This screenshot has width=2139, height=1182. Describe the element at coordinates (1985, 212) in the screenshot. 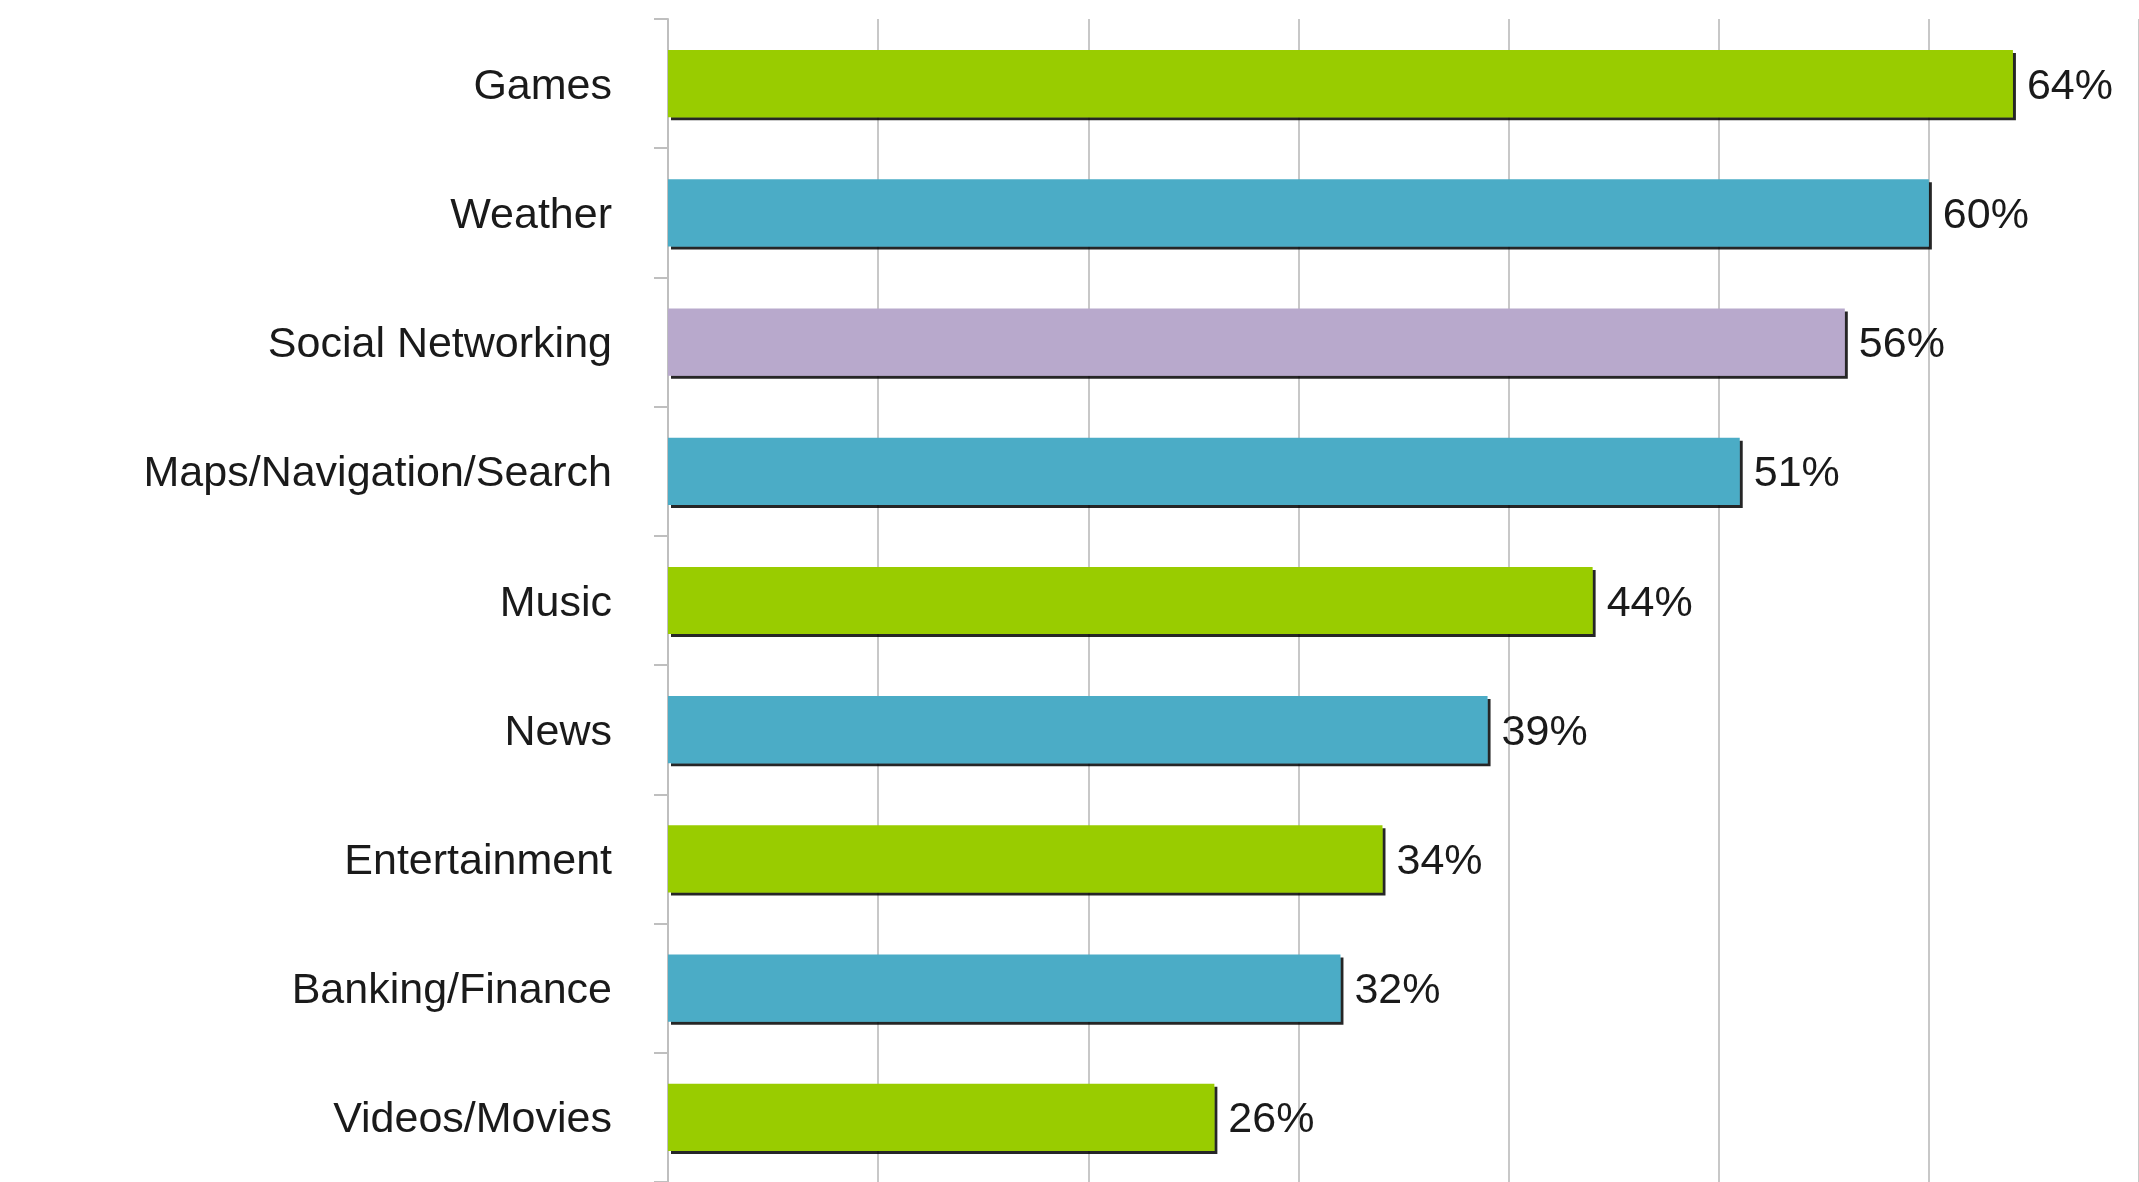

I see `data-label: 60%` at that location.